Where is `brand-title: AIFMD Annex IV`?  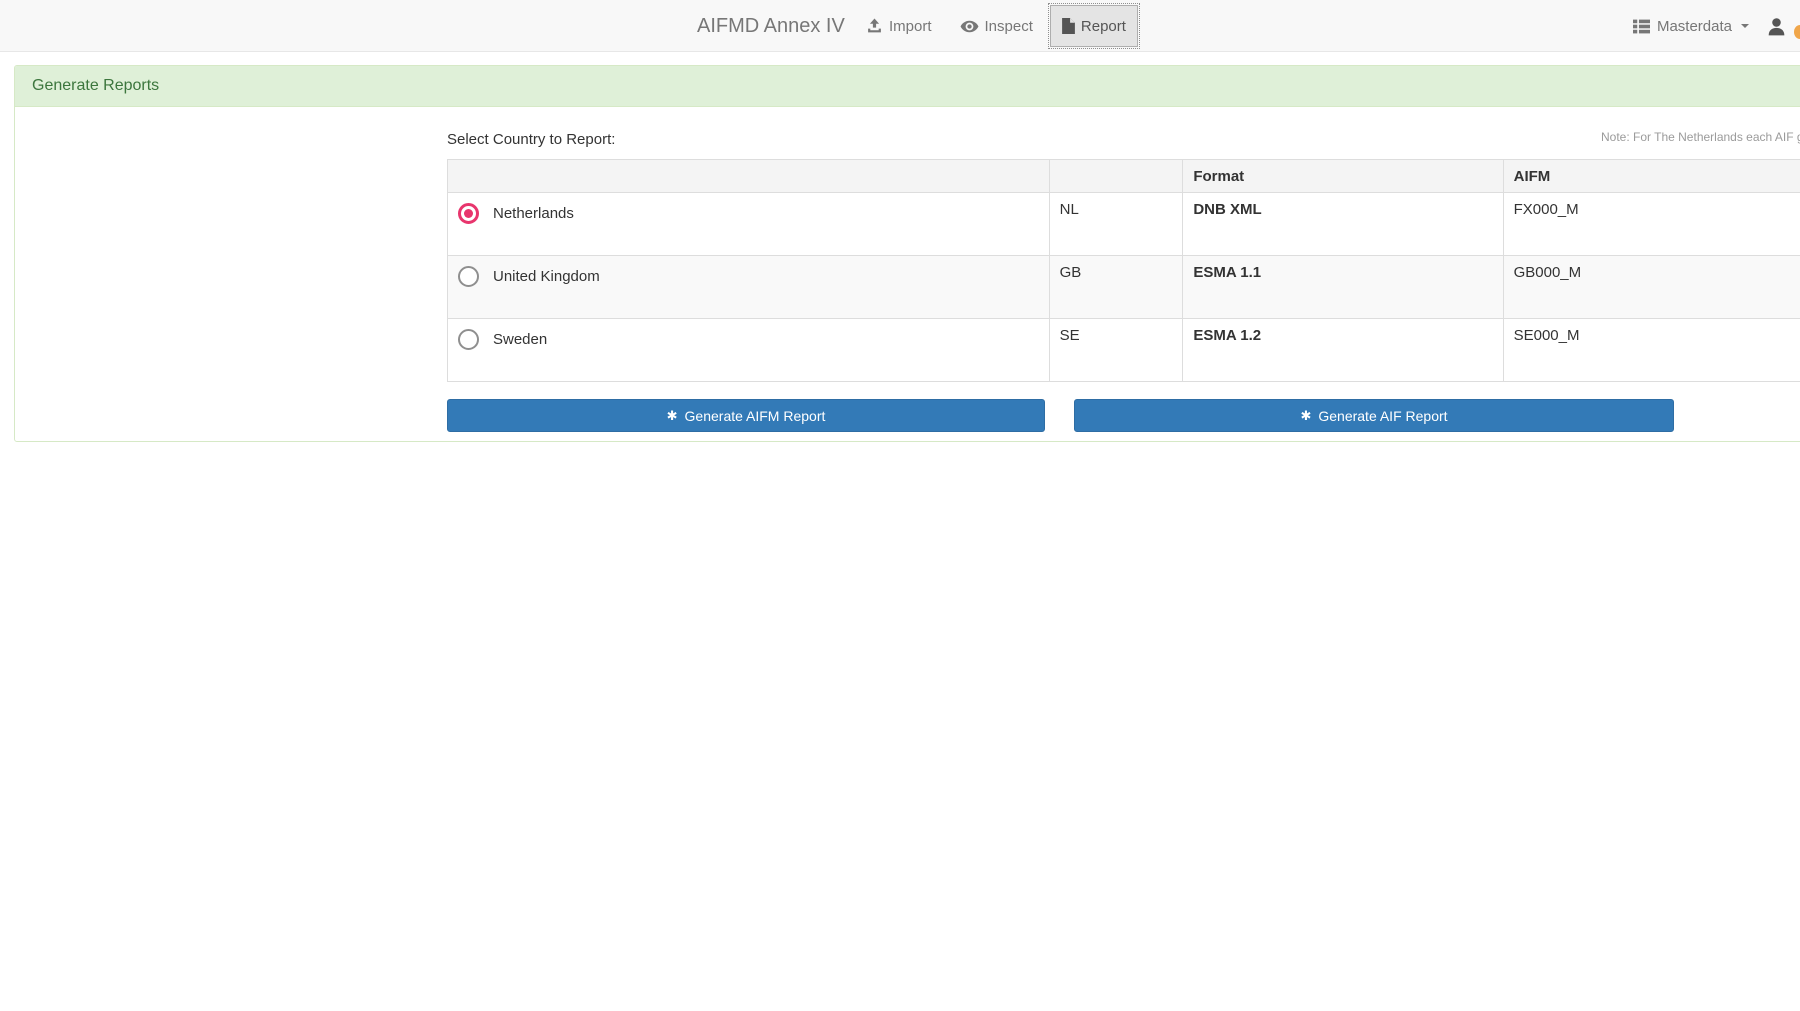 brand-title: AIFMD Annex IV is located at coordinates (771, 25).